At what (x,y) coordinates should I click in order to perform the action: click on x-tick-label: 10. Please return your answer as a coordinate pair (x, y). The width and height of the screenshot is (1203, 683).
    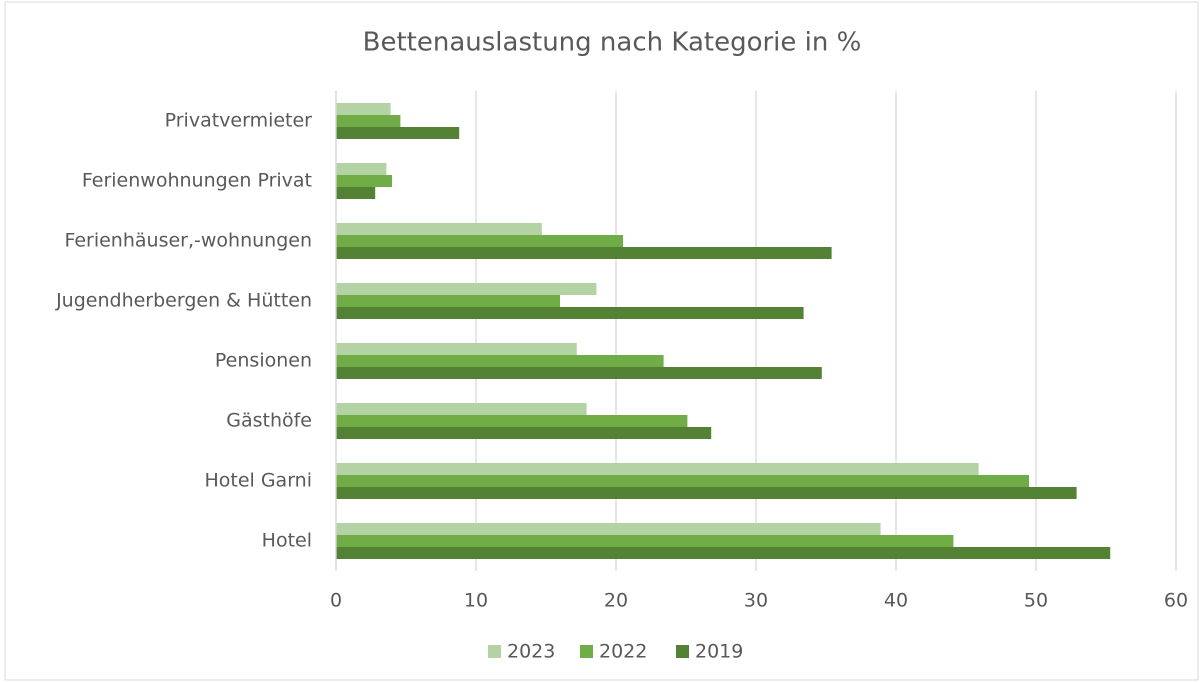
    Looking at the image, I should click on (476, 601).